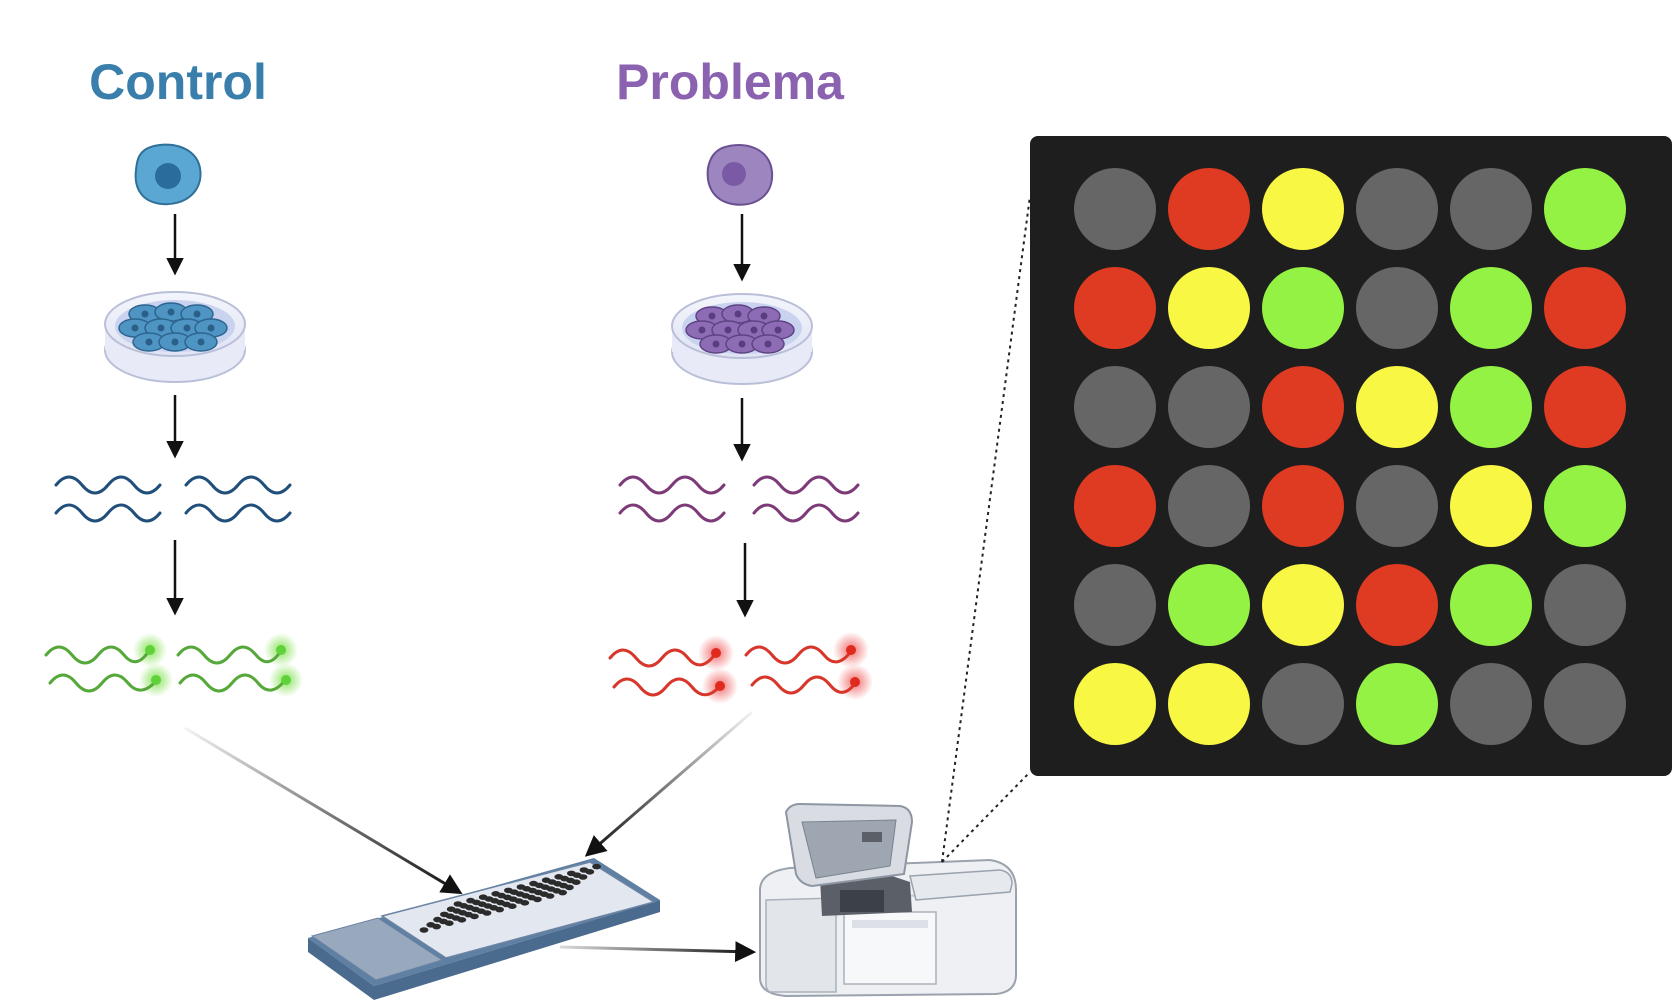  What do you see at coordinates (173, 499) in the screenshot?
I see `control-rna-icon` at bounding box center [173, 499].